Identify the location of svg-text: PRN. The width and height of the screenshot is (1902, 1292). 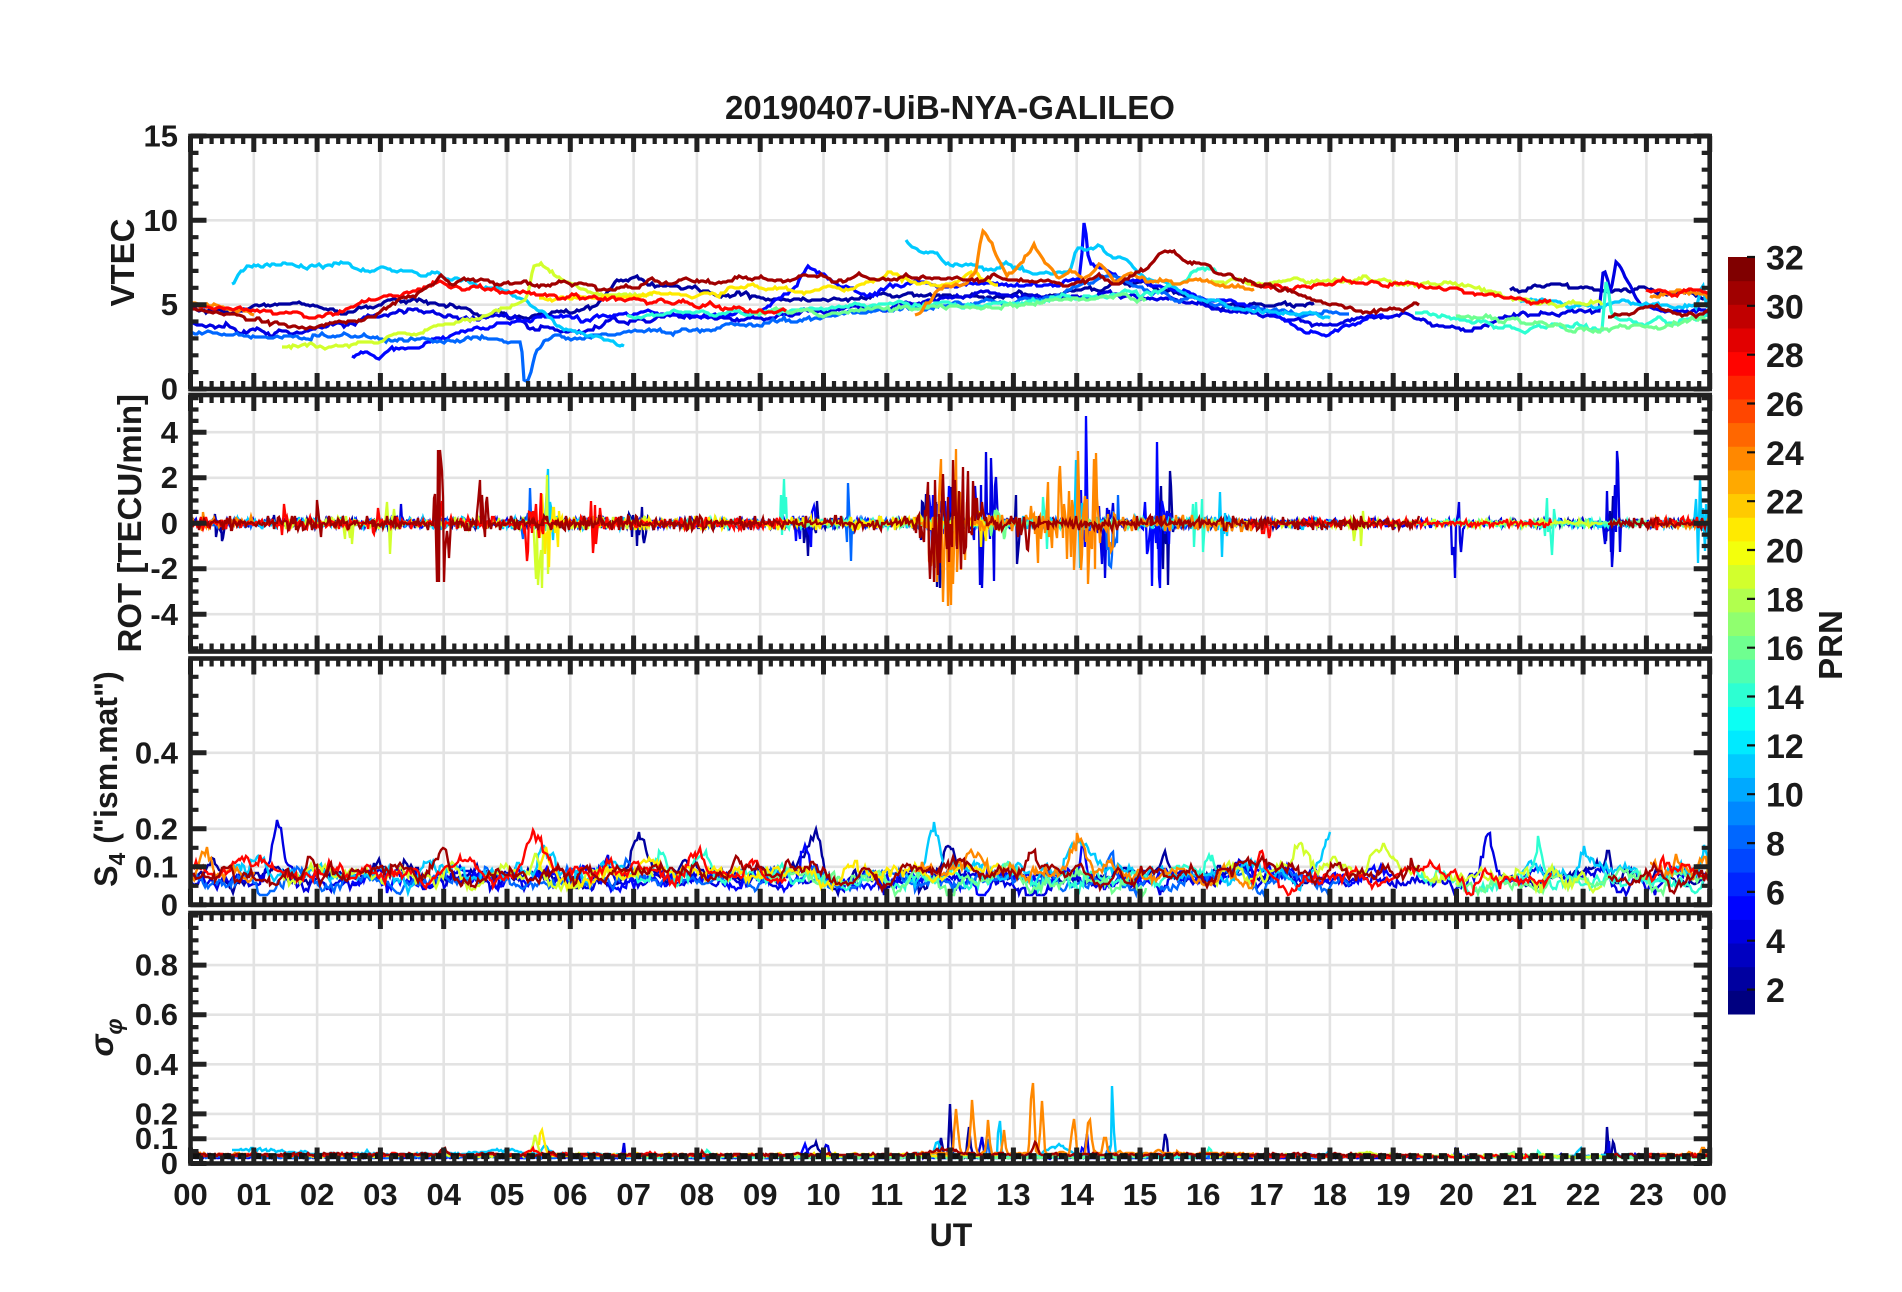
(1830, 645).